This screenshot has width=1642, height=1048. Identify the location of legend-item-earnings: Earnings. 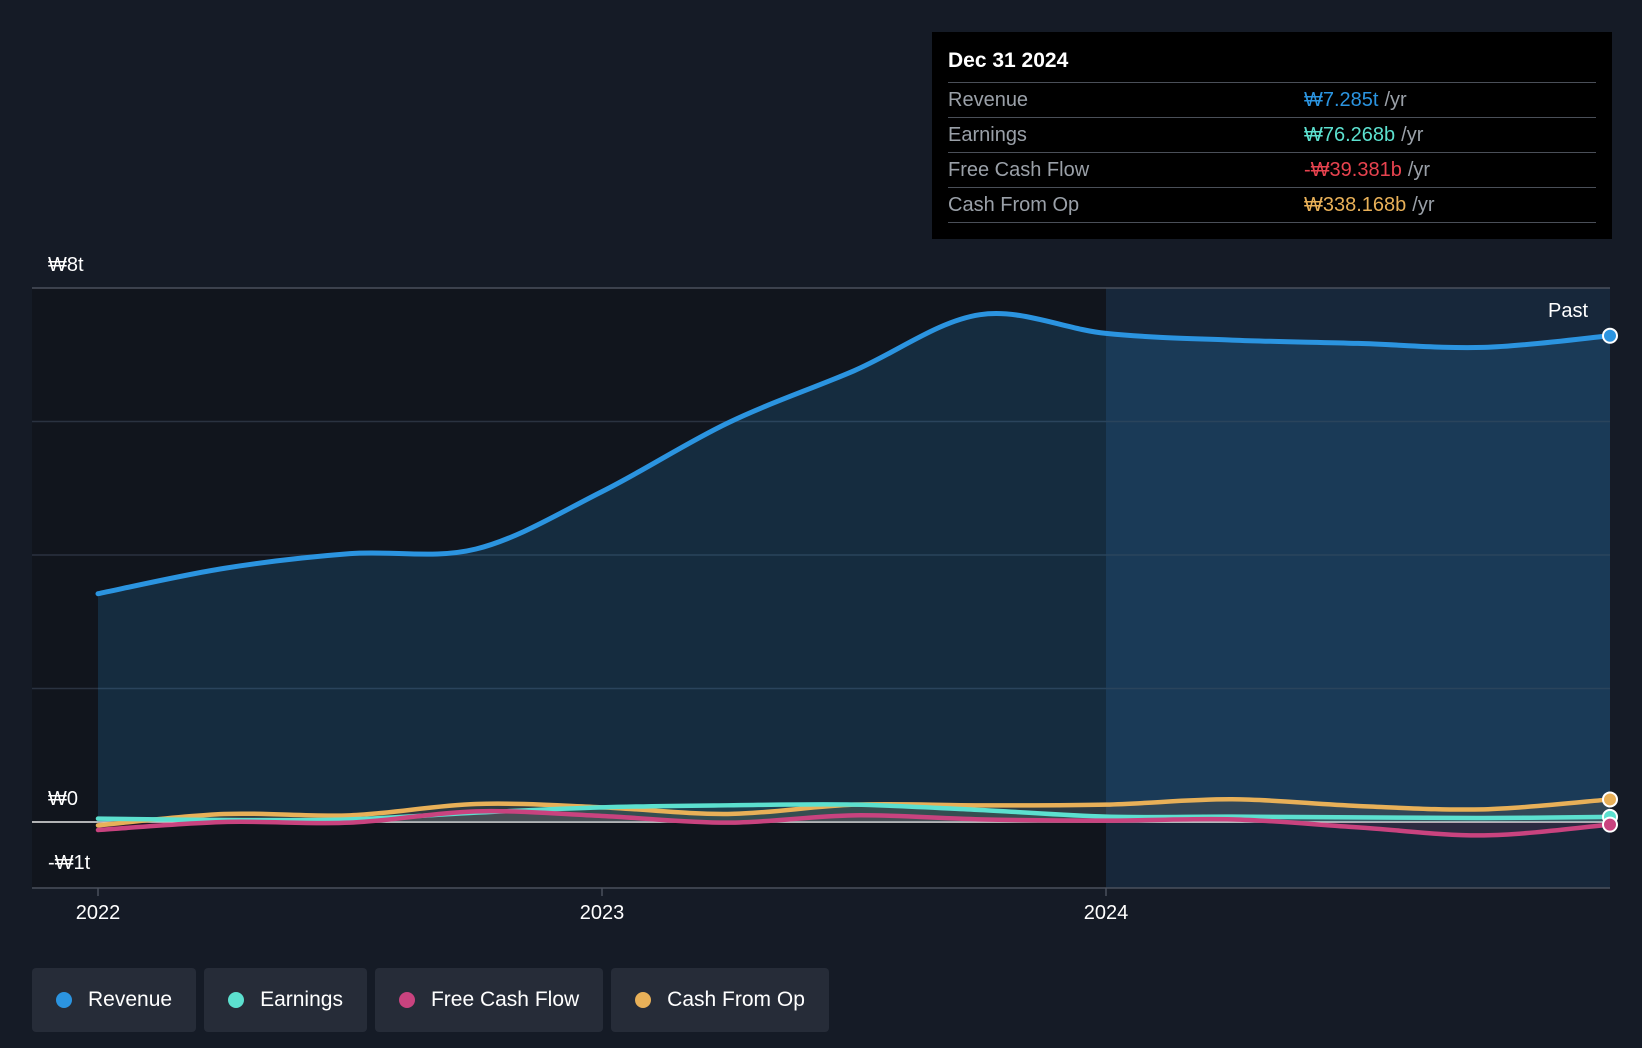
(285, 1000).